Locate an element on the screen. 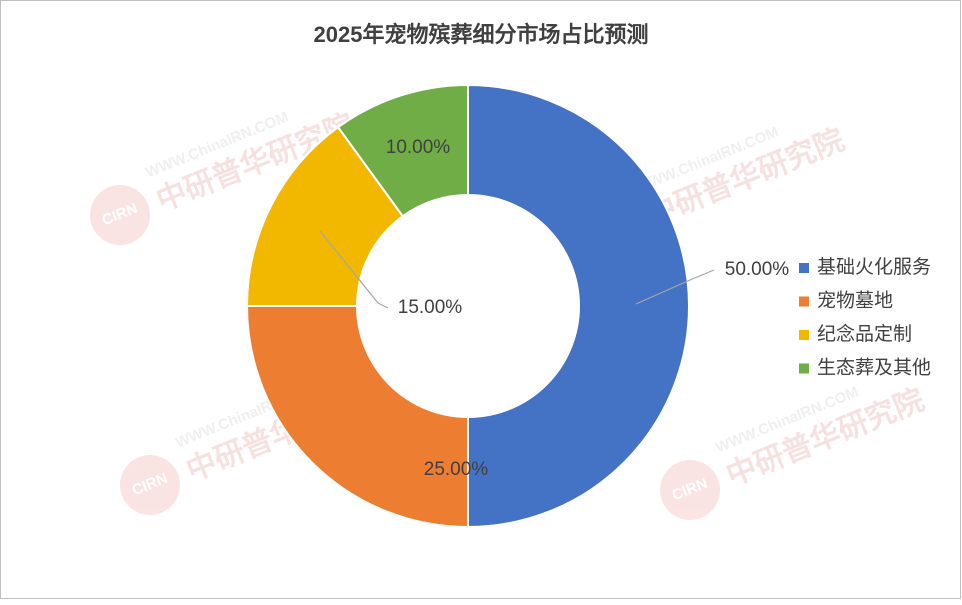 This screenshot has width=962, height=605. legend-label: 基础火化服务 is located at coordinates (874, 267).